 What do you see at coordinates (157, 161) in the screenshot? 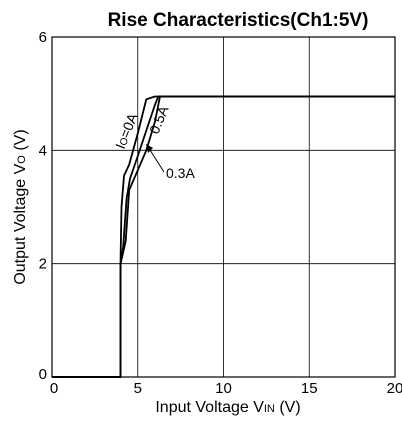
I see `annotation-0-3a-leader` at bounding box center [157, 161].